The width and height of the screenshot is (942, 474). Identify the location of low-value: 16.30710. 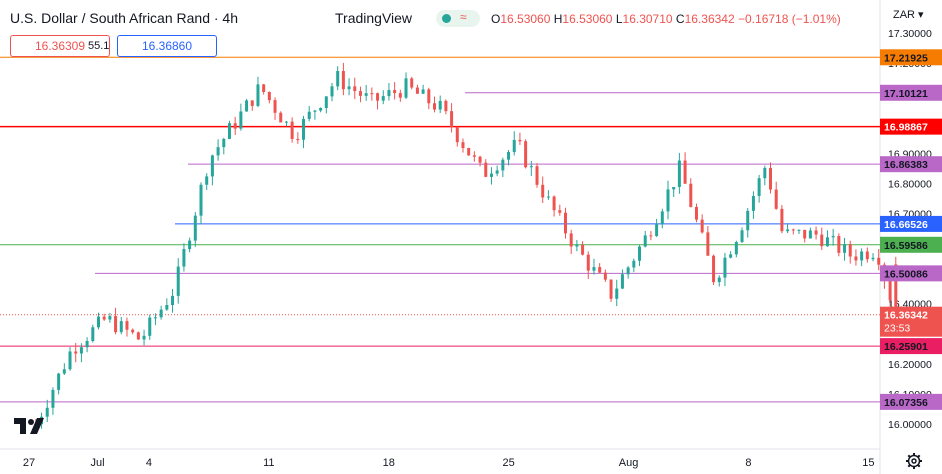
(647, 19).